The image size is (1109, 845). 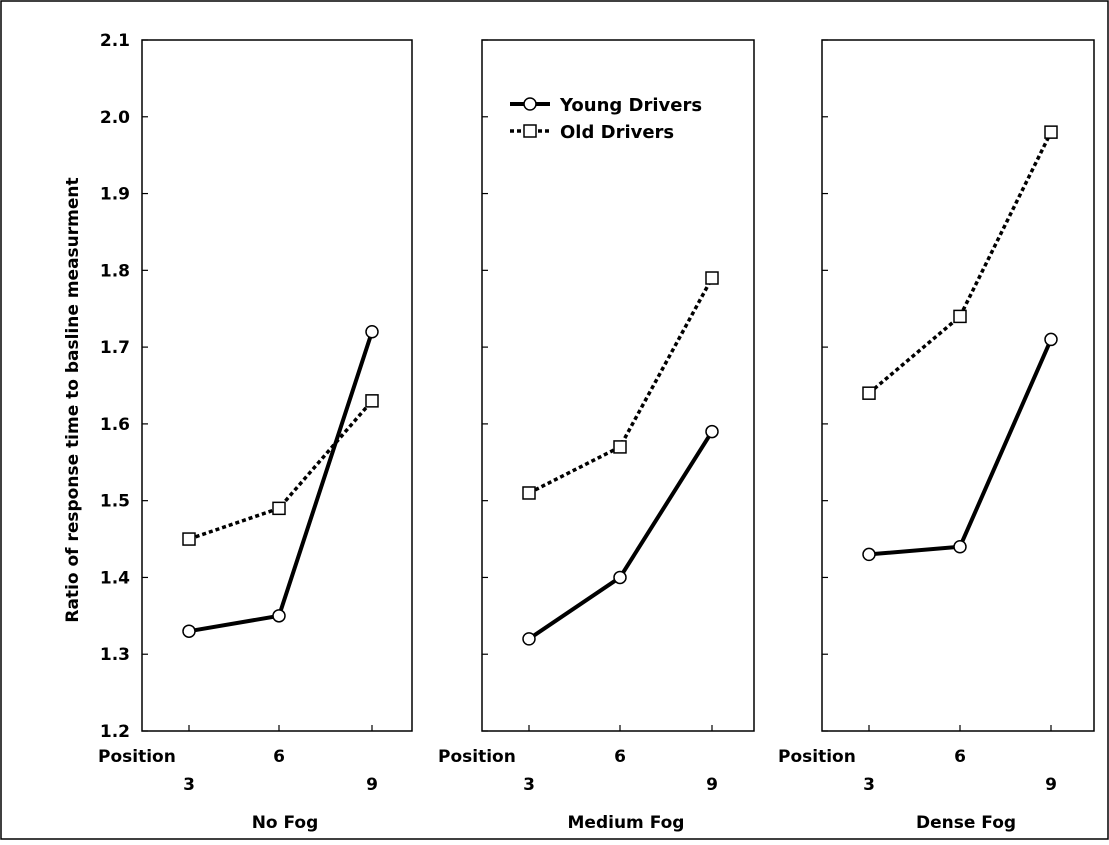 I want to click on y-tick-label: 1.4, so click(x=115, y=578).